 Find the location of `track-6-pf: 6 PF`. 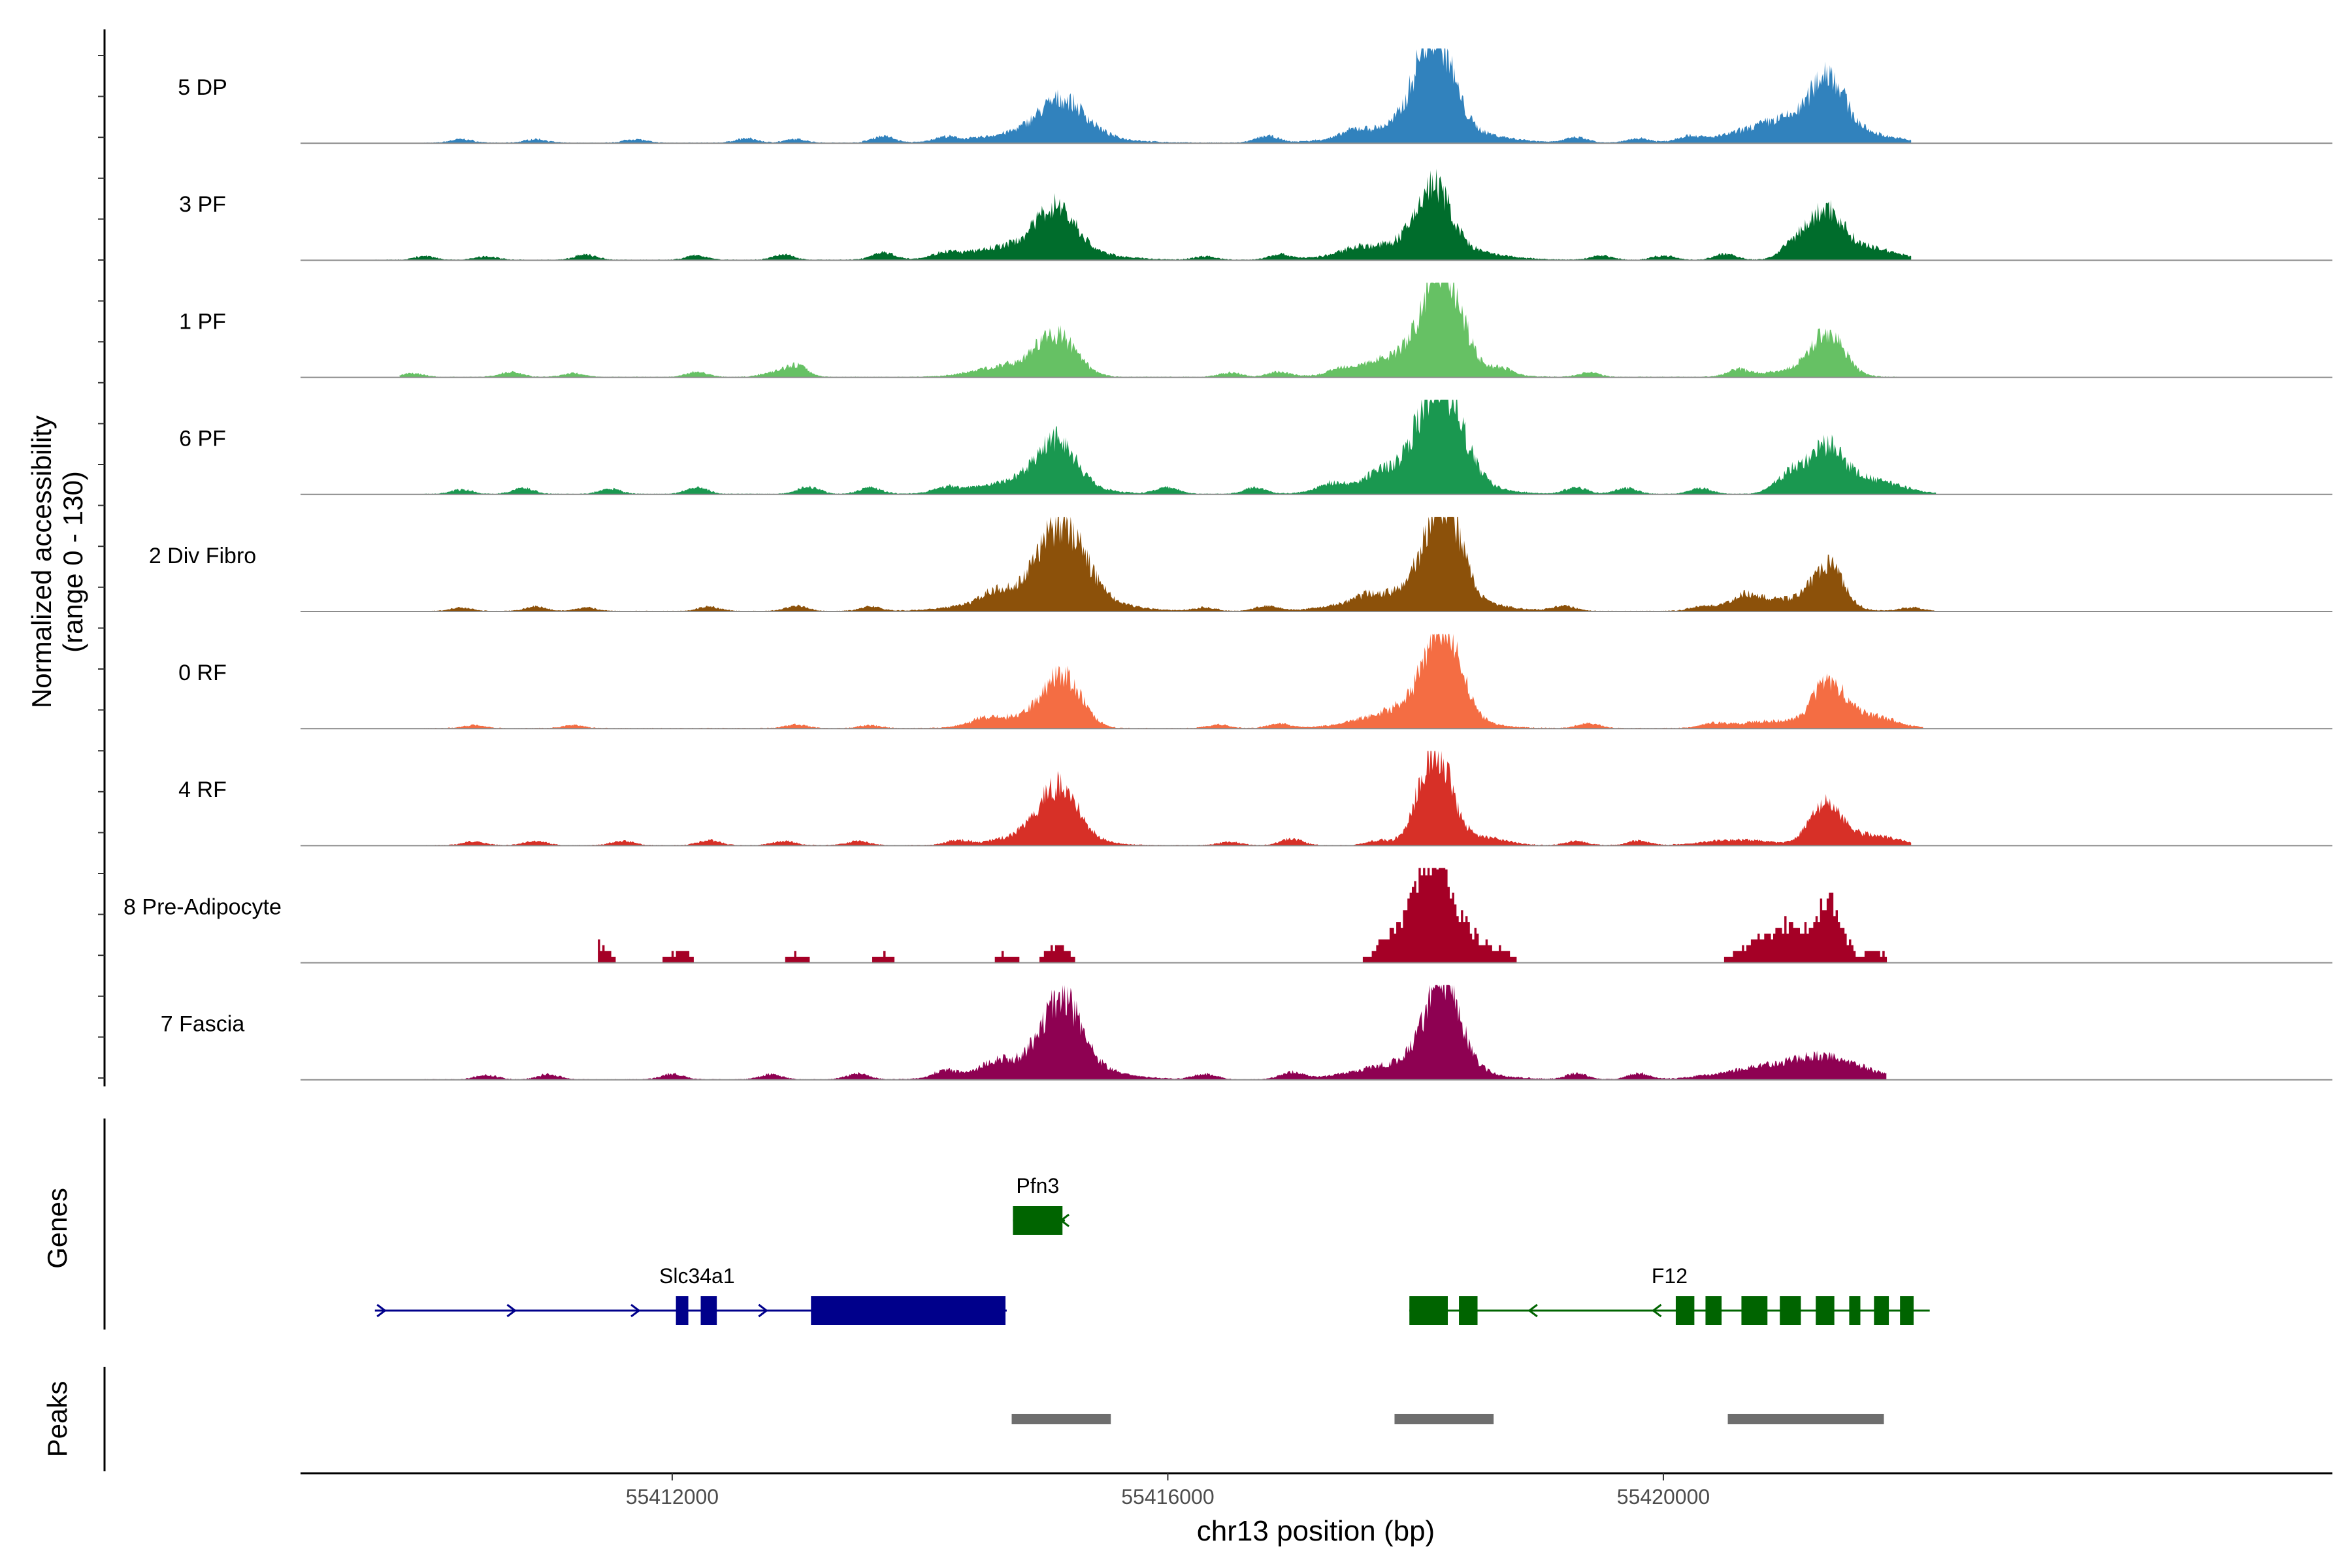

track-6-pf: 6 PF is located at coordinates (1255, 447).